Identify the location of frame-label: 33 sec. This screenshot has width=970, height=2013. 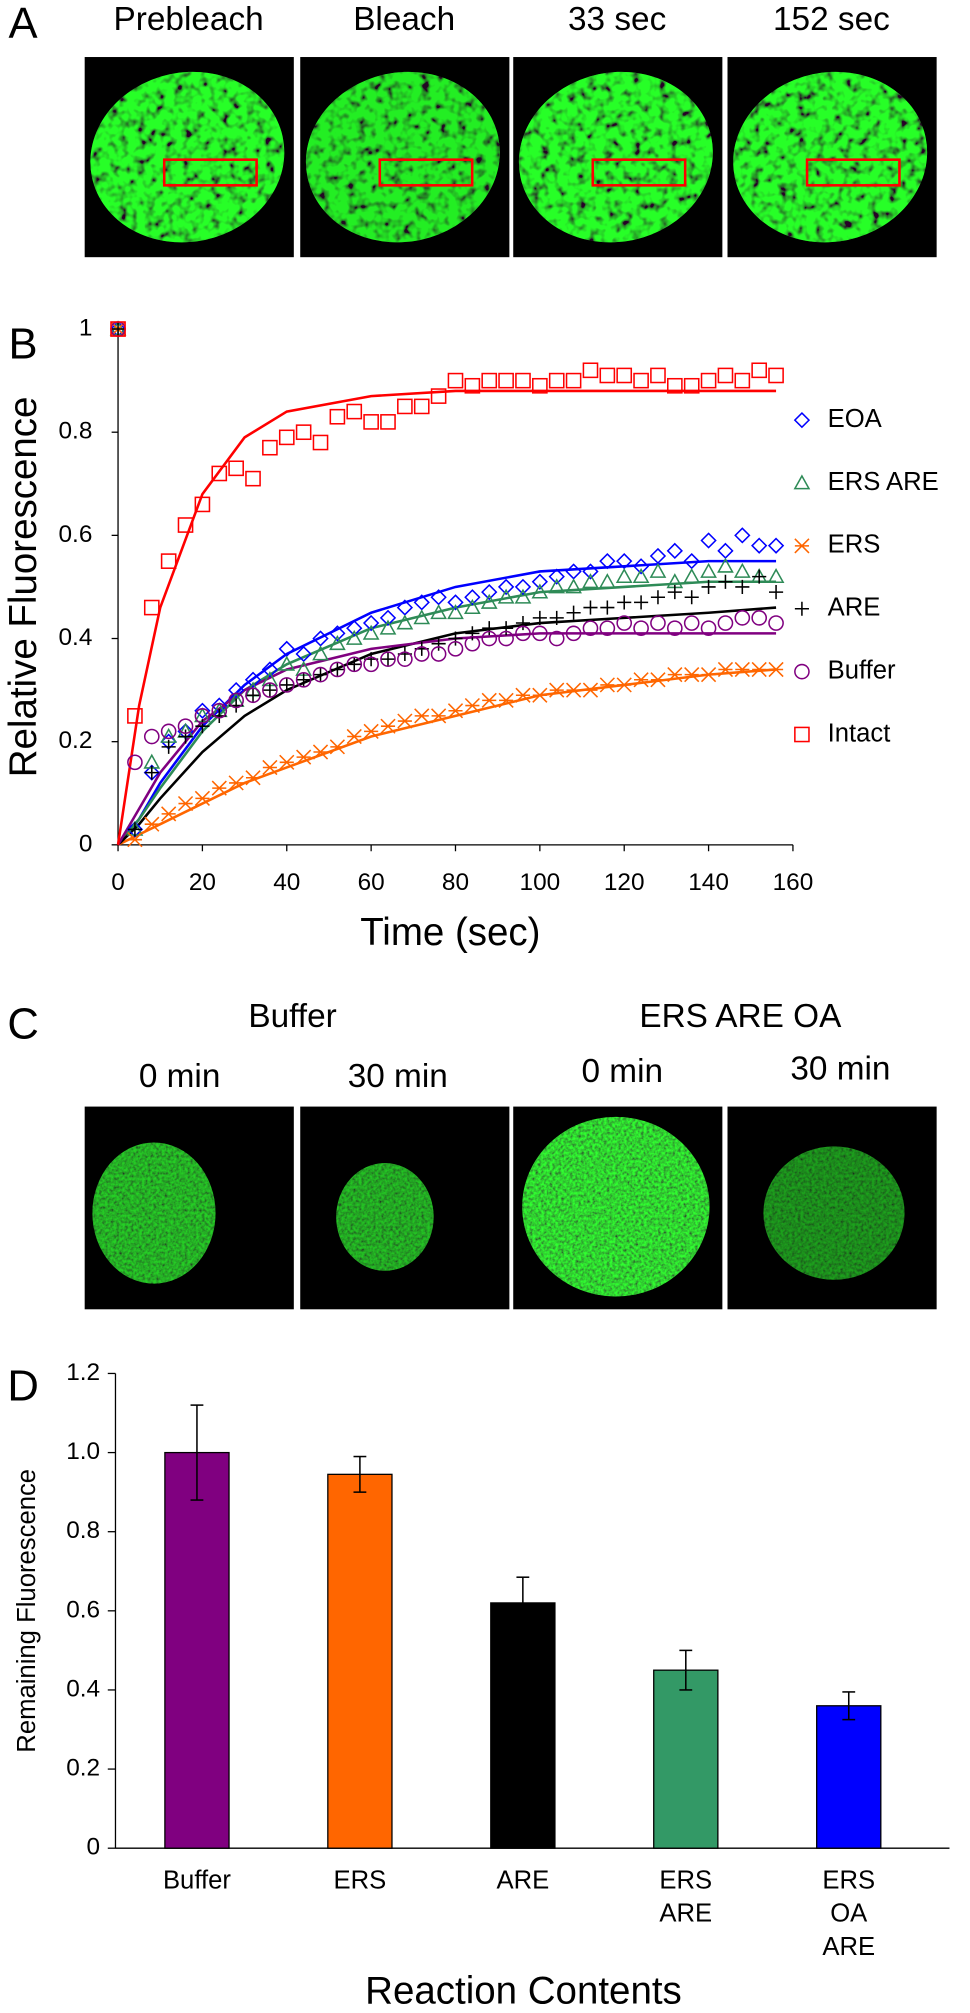
(617, 19).